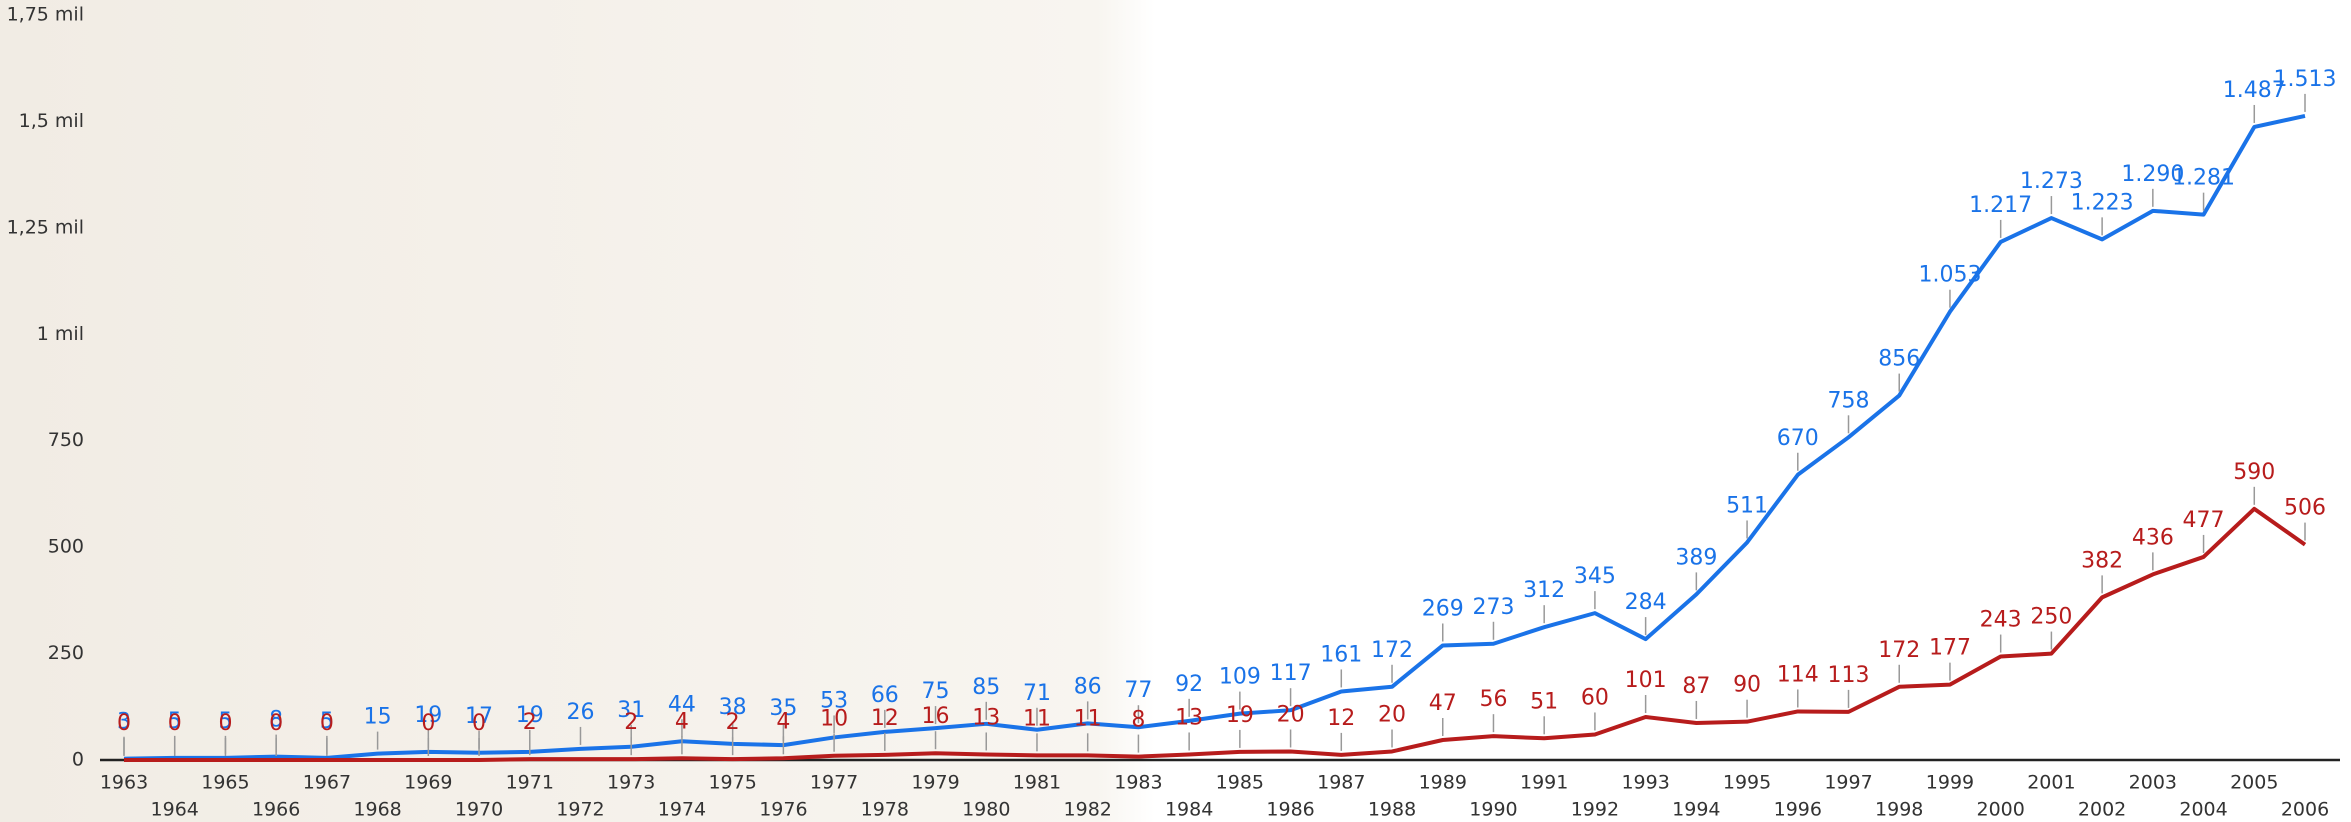 The height and width of the screenshot is (822, 2351). I want to click on data-label: 1.223, so click(2102, 202).